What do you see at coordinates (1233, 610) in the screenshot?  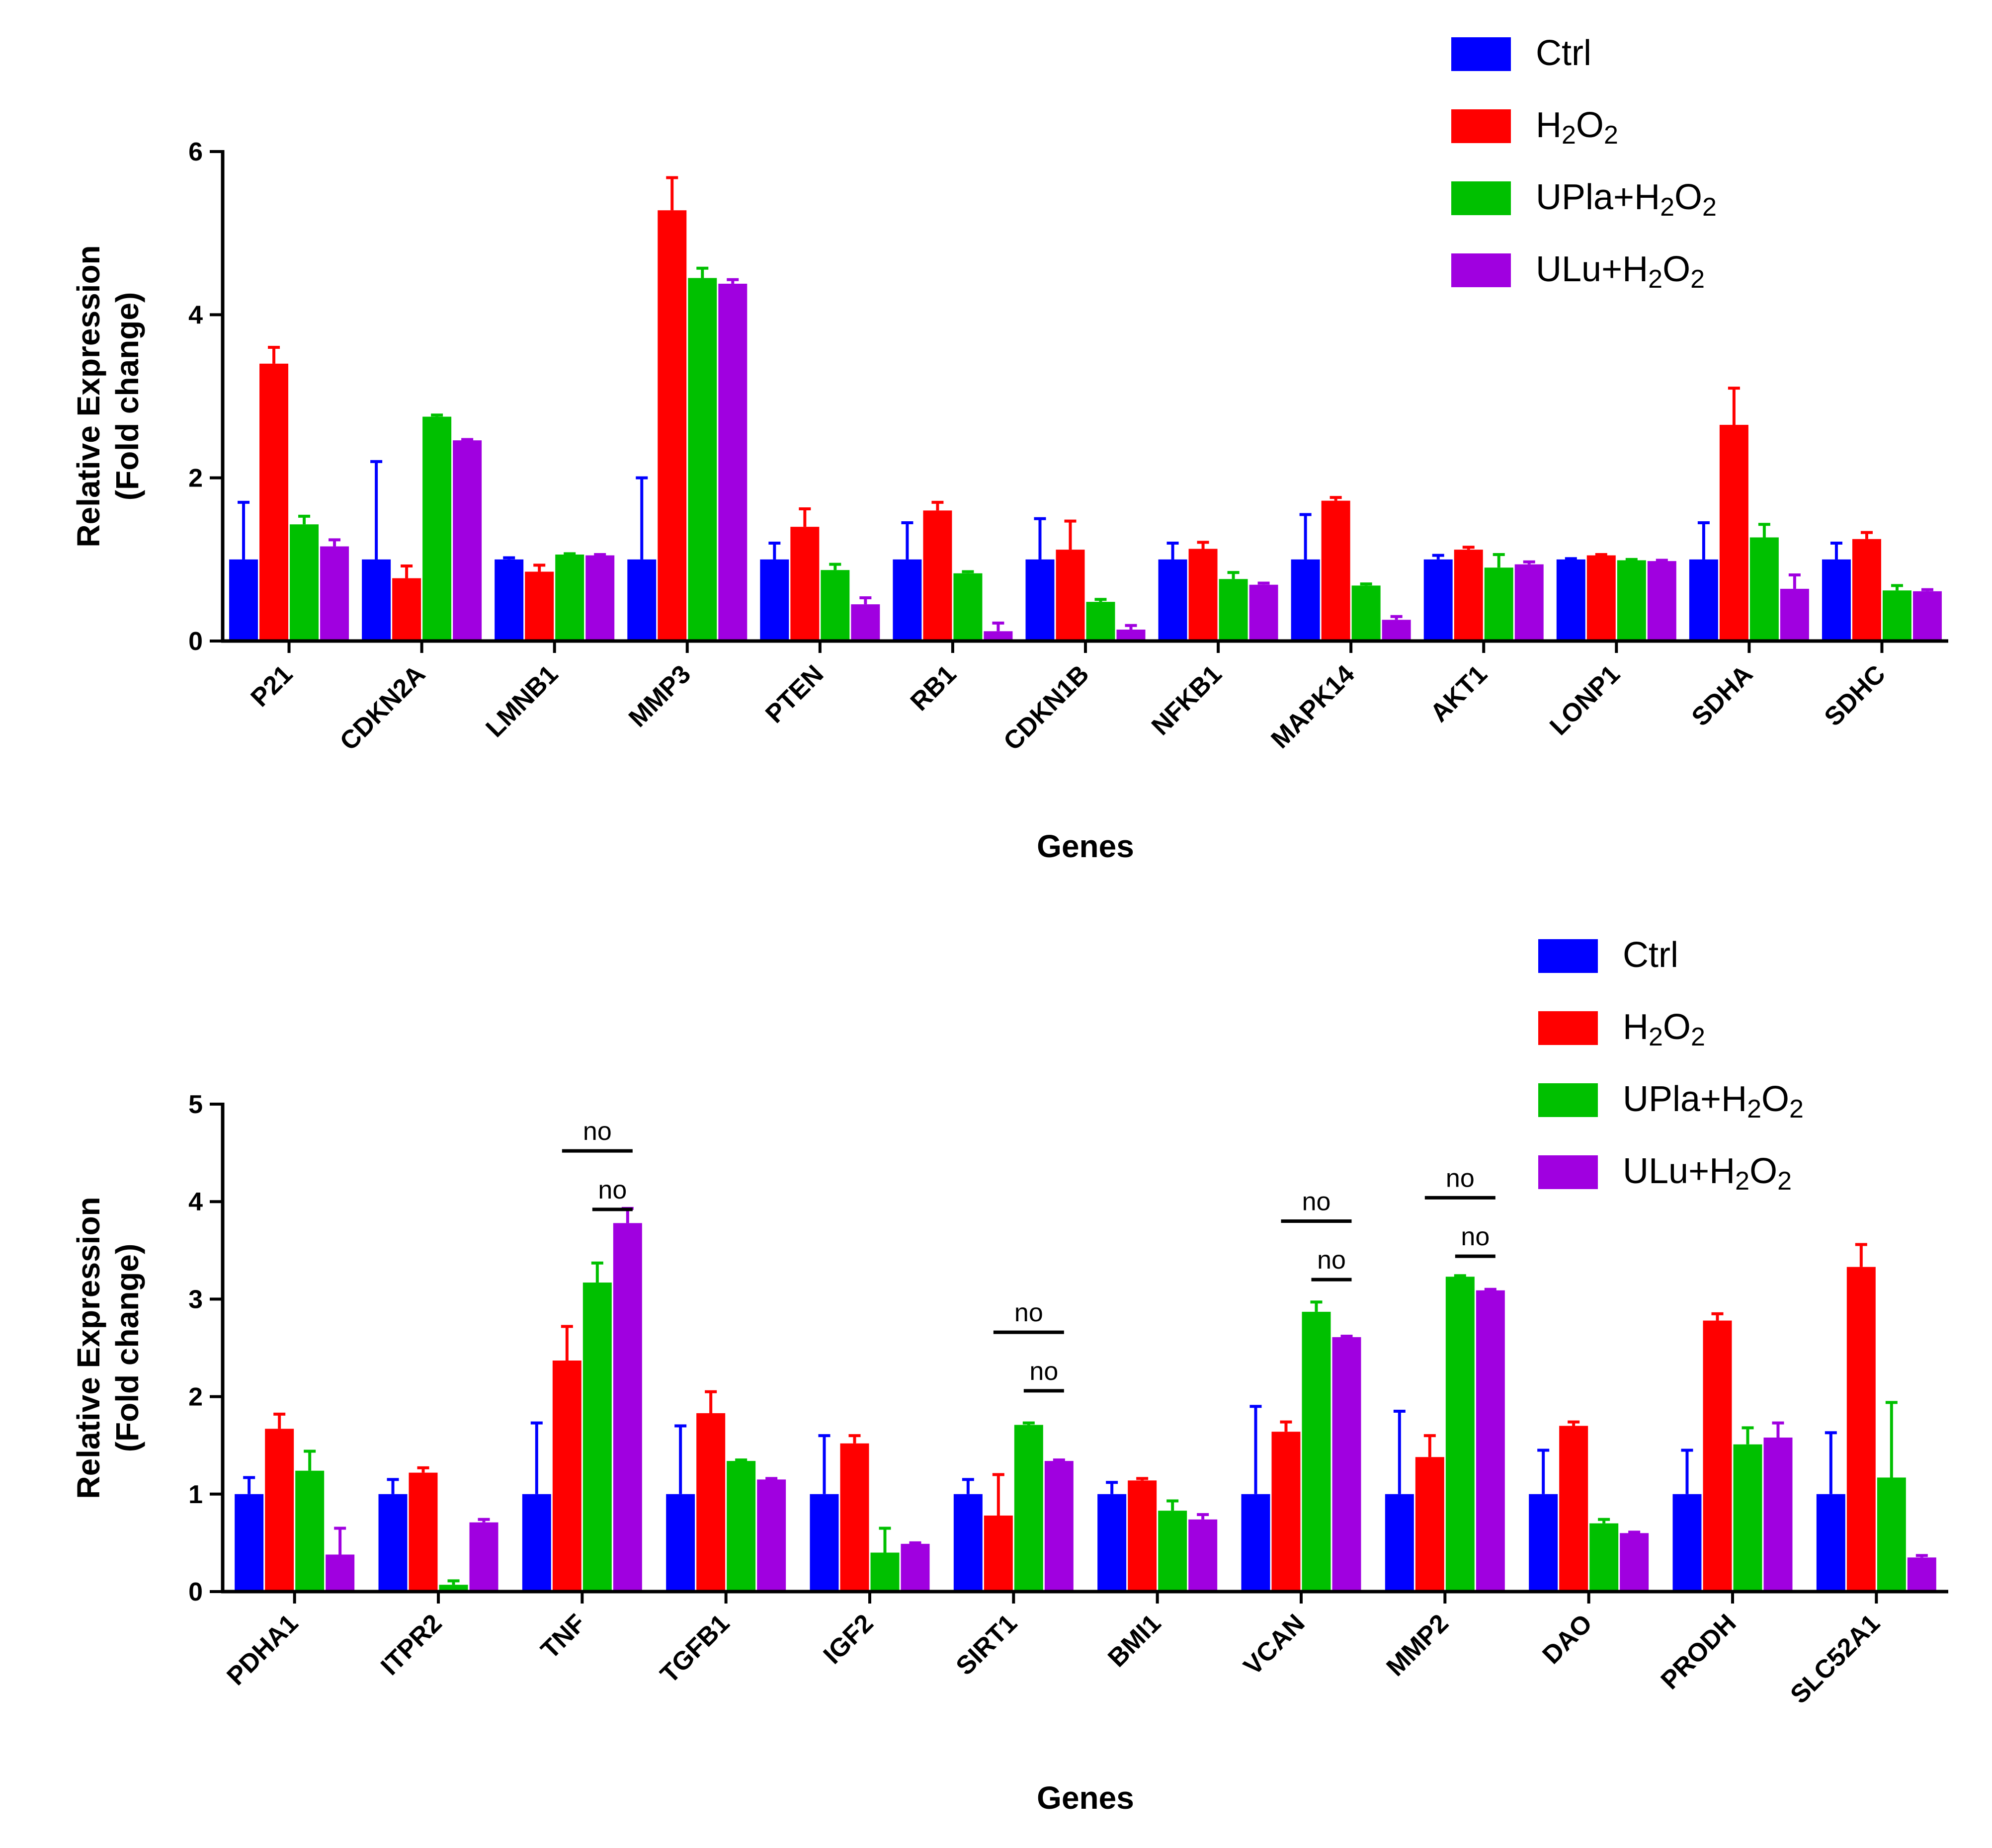 I see `bar-nfkb1-upla` at bounding box center [1233, 610].